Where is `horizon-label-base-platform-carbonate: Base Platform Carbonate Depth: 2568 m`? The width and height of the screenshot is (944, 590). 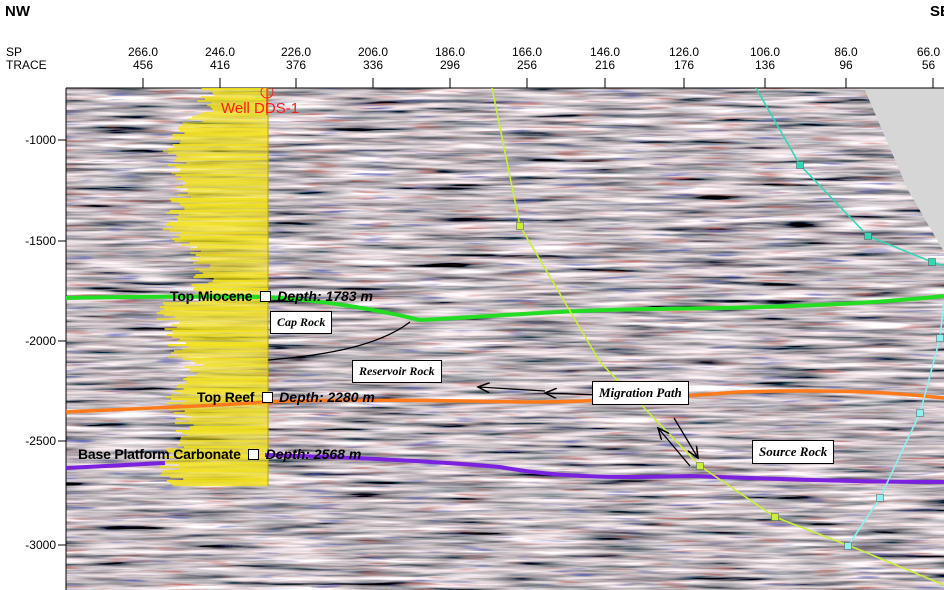 horizon-label-base-platform-carbonate: Base Platform Carbonate Depth: 2568 m is located at coordinates (219, 455).